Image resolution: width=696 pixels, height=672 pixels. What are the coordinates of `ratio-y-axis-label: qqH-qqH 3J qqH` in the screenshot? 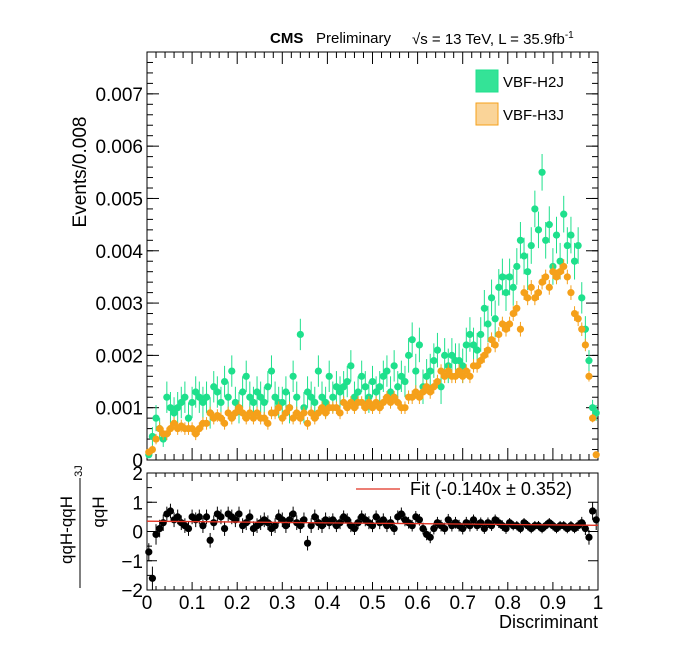 It's located at (82, 526).